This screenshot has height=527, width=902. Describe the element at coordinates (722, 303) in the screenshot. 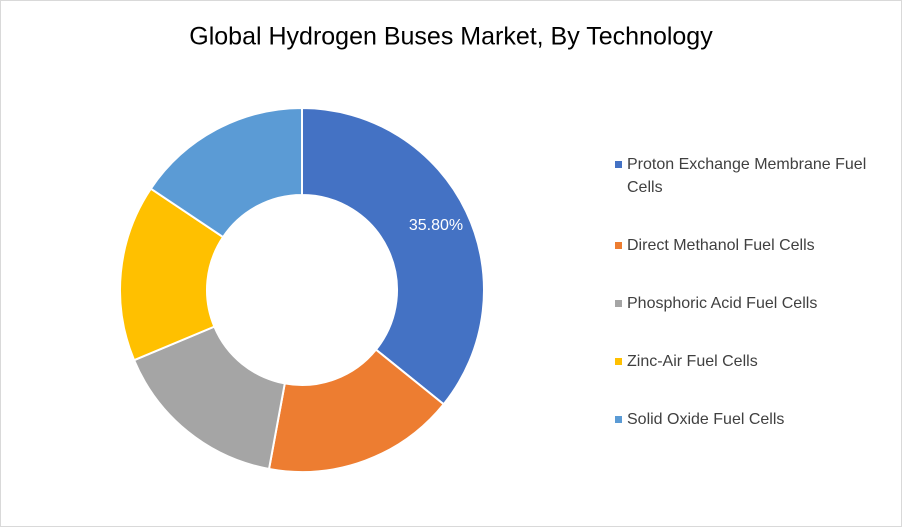

I see `legend-label: Phosphoric Acid Fuel Cells` at that location.